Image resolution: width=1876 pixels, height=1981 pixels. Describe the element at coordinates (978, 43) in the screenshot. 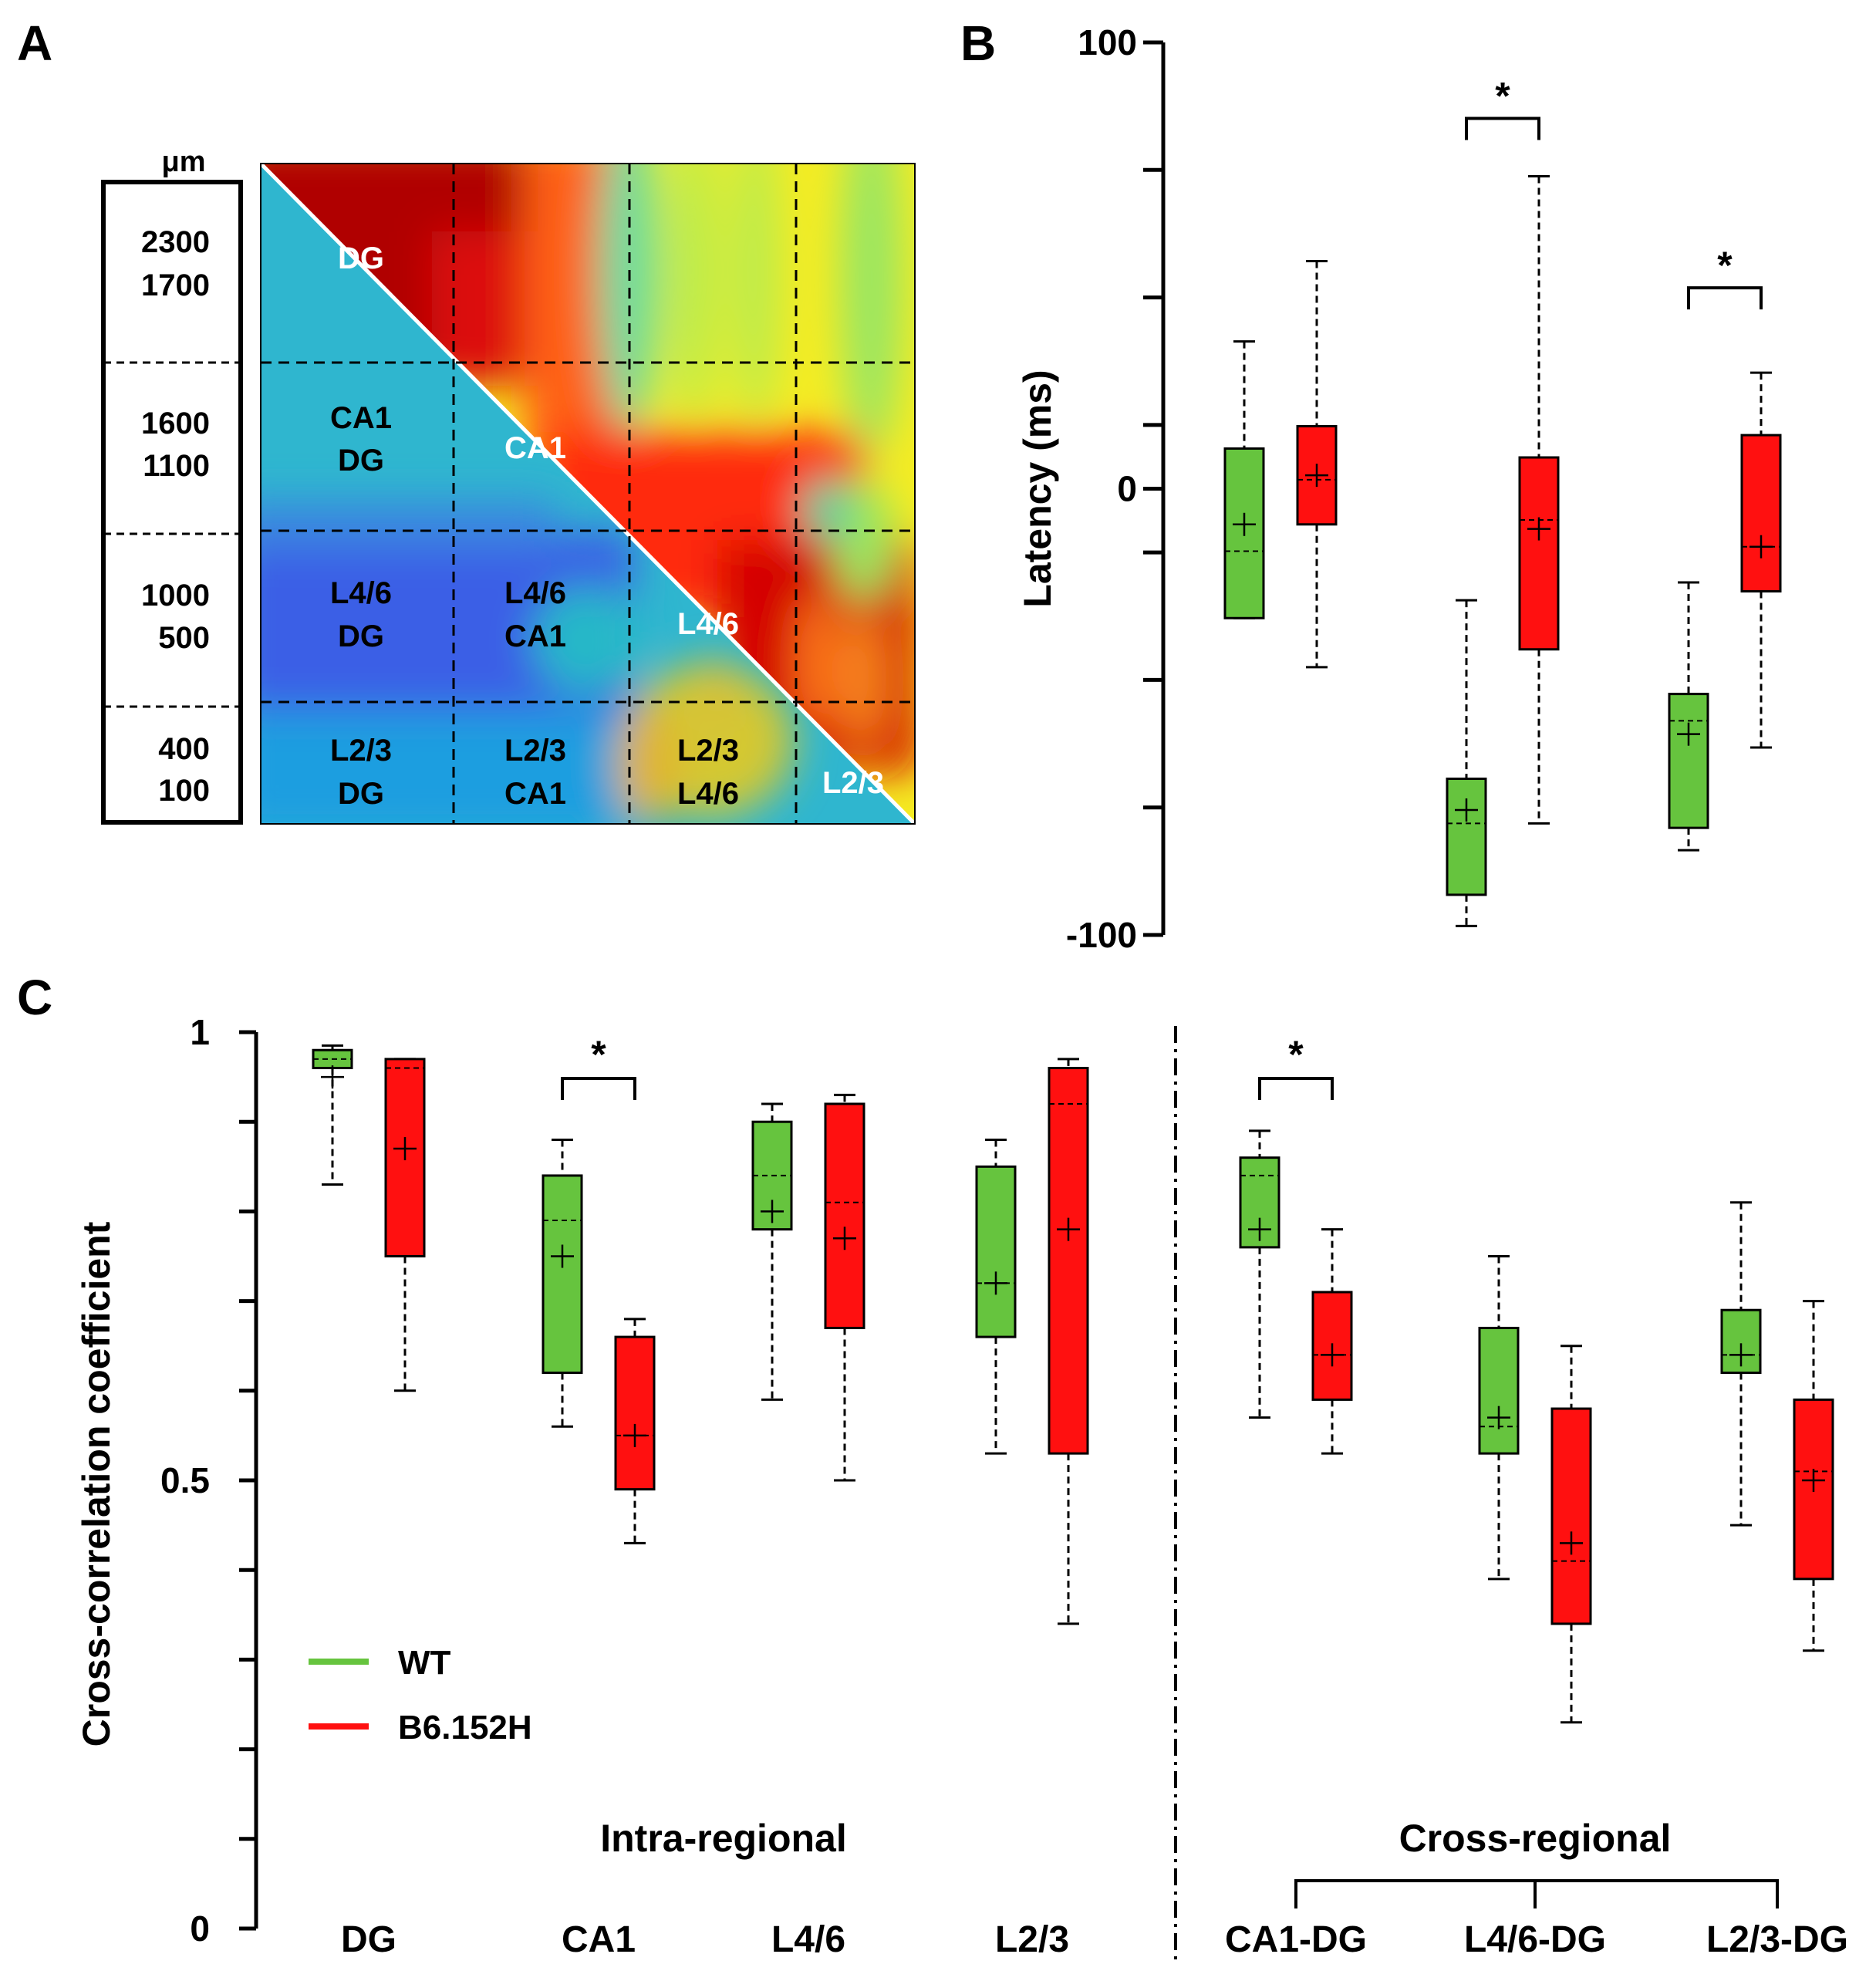

I see `panel-label-b: B` at that location.